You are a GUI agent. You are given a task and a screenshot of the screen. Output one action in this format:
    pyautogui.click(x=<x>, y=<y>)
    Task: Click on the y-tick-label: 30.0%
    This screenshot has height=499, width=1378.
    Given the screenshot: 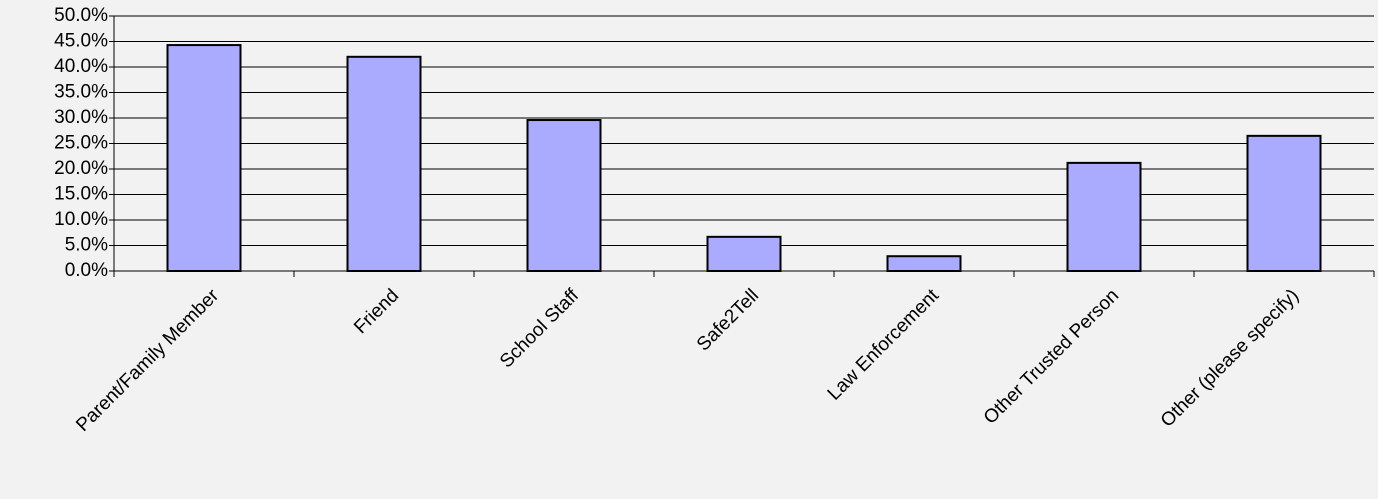 What is the action you would take?
    pyautogui.click(x=81, y=117)
    